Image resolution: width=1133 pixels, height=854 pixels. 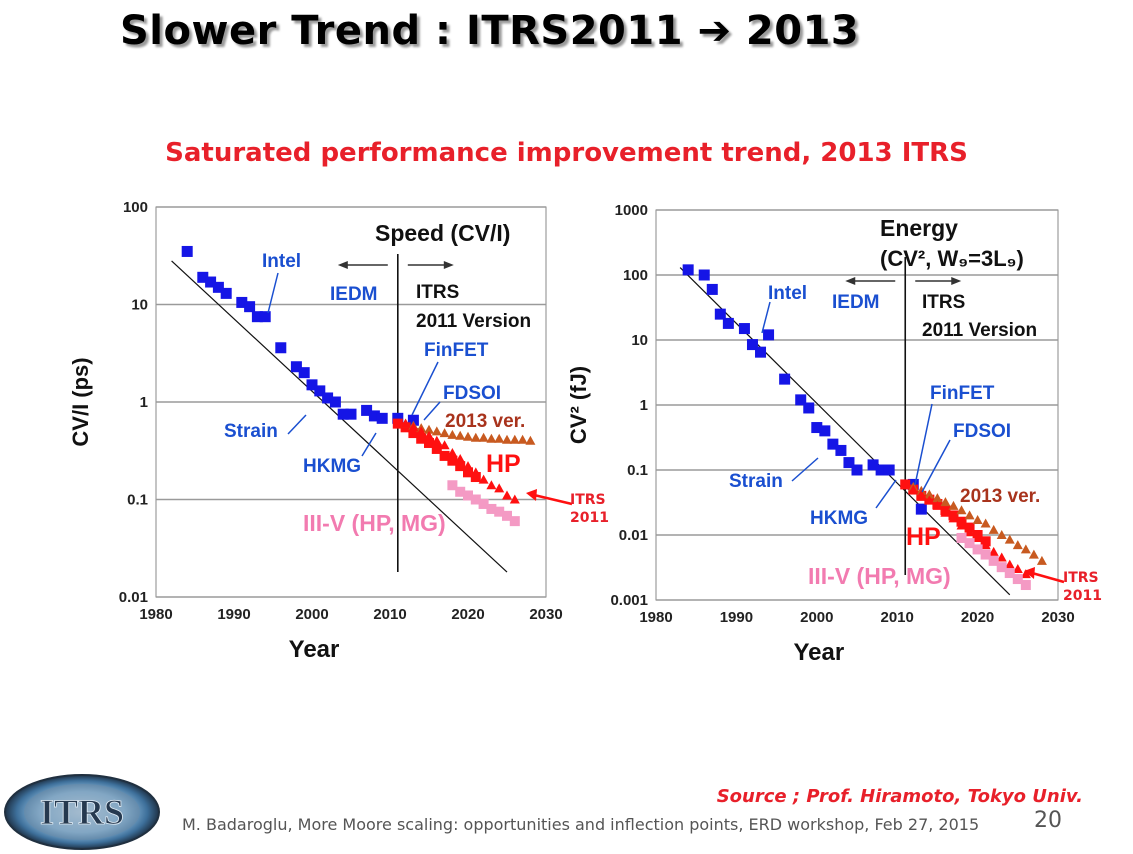 What do you see at coordinates (490, 31) in the screenshot?
I see `slide-title: Slower Trend : ITRS2011 ➔ 2013` at bounding box center [490, 31].